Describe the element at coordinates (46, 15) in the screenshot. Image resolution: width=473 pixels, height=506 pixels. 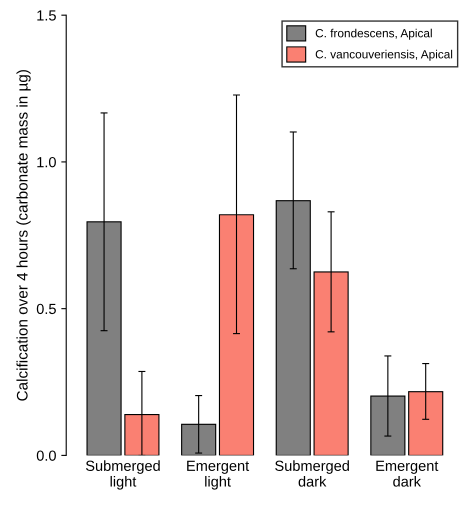
I see `y-tick-label: 1.5` at that location.